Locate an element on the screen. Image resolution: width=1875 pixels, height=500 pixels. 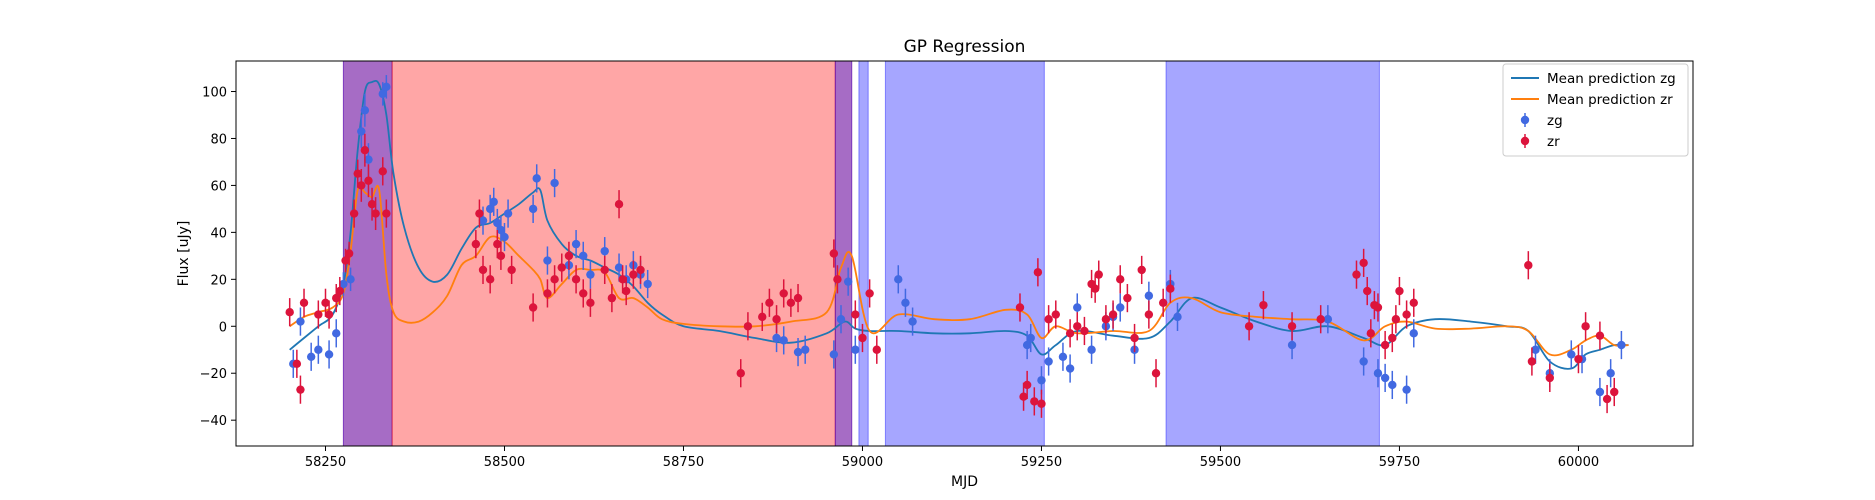
legend-label: zr is located at coordinates (1553, 142).